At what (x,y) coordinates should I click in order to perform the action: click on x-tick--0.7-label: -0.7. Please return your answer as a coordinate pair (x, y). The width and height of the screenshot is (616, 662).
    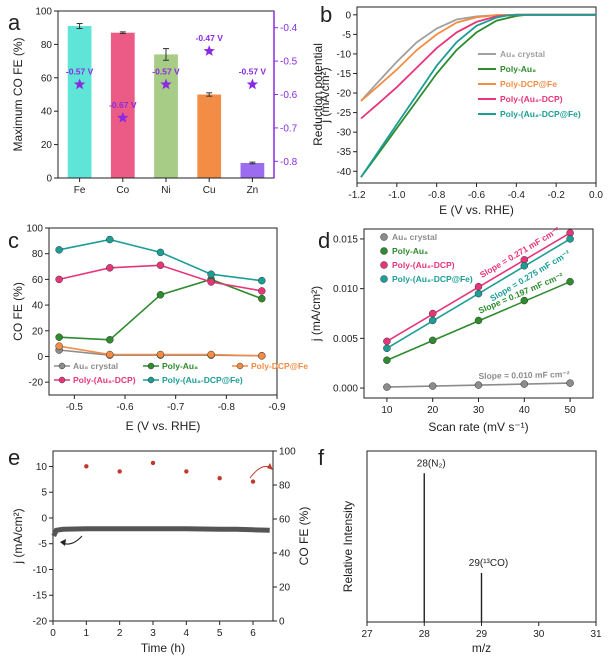
    Looking at the image, I should click on (176, 407).